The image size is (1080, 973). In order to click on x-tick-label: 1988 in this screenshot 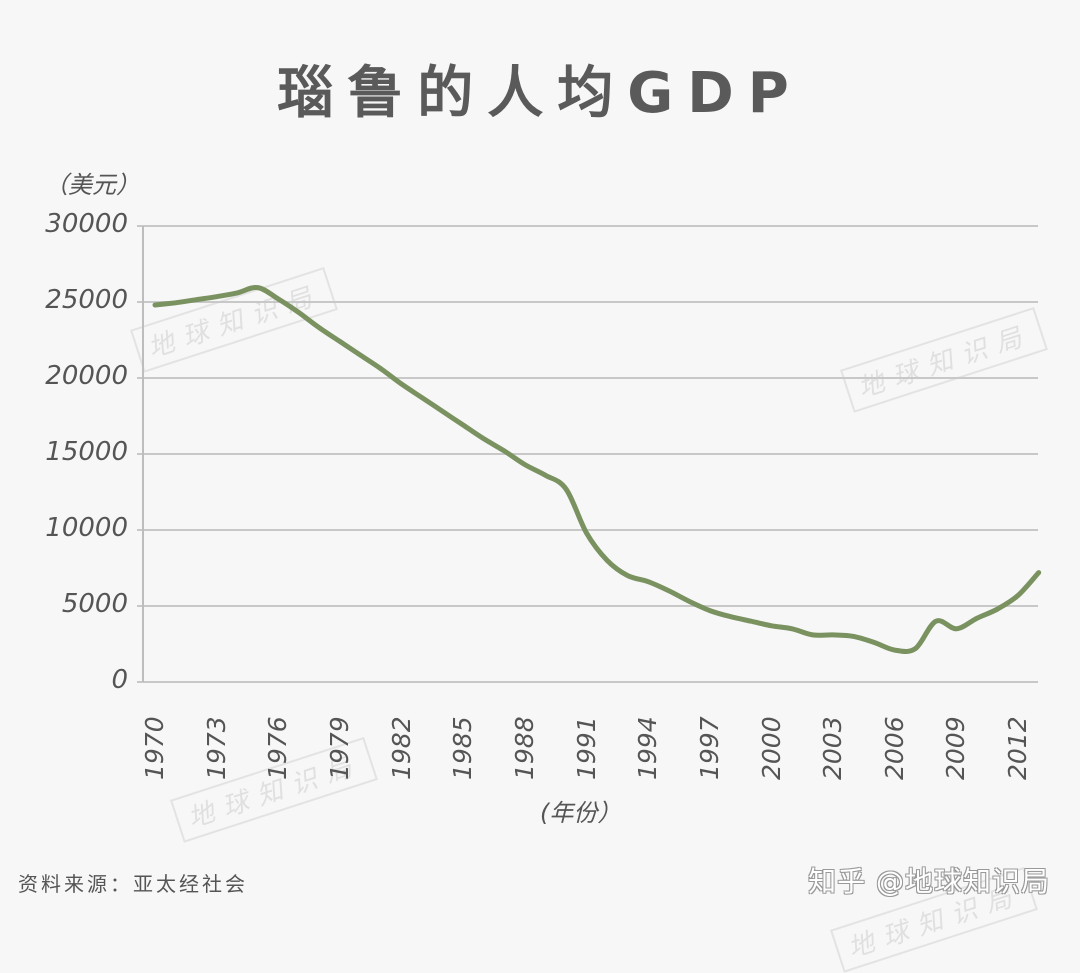, I will do `click(524, 748)`.